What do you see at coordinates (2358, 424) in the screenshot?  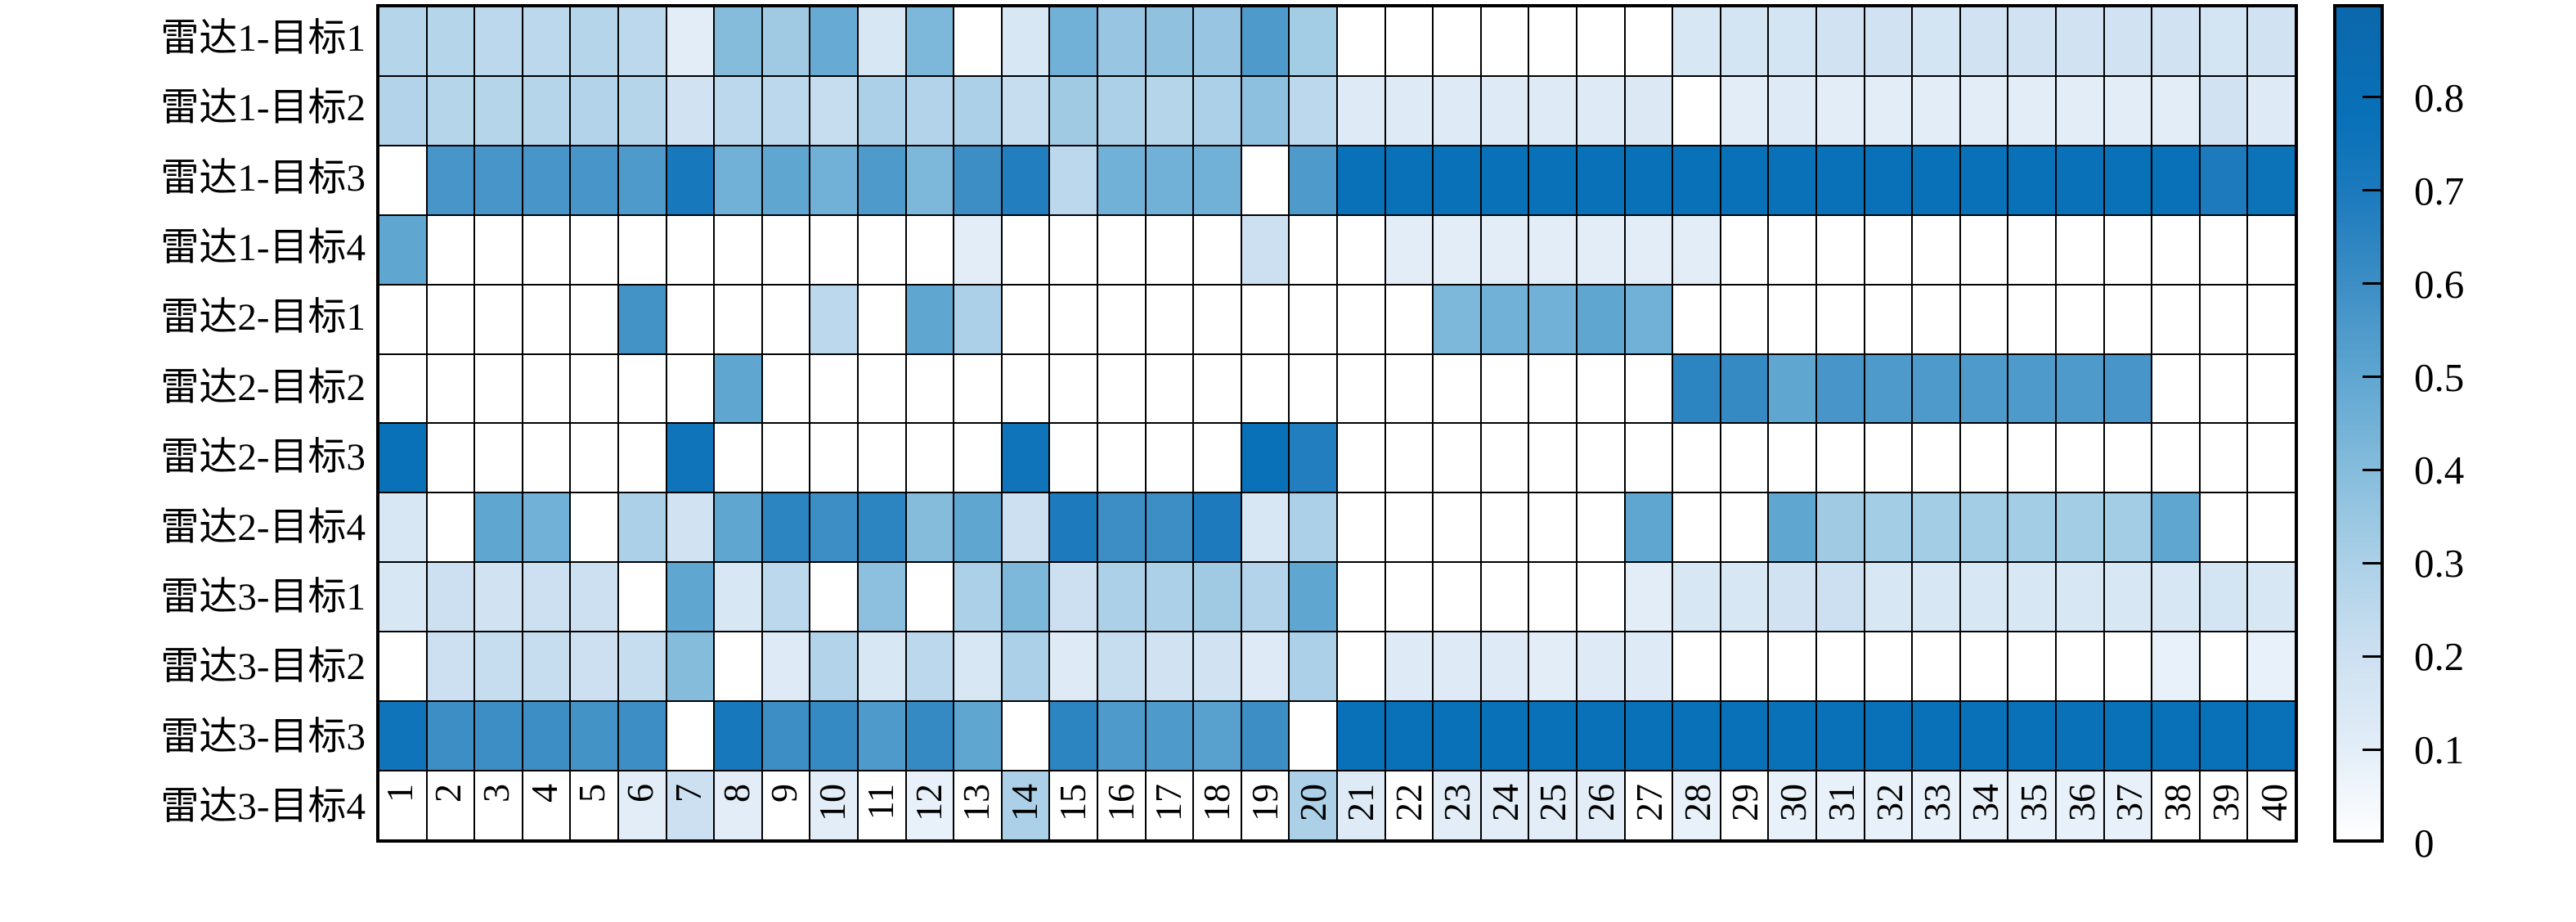 I see `colorbar` at bounding box center [2358, 424].